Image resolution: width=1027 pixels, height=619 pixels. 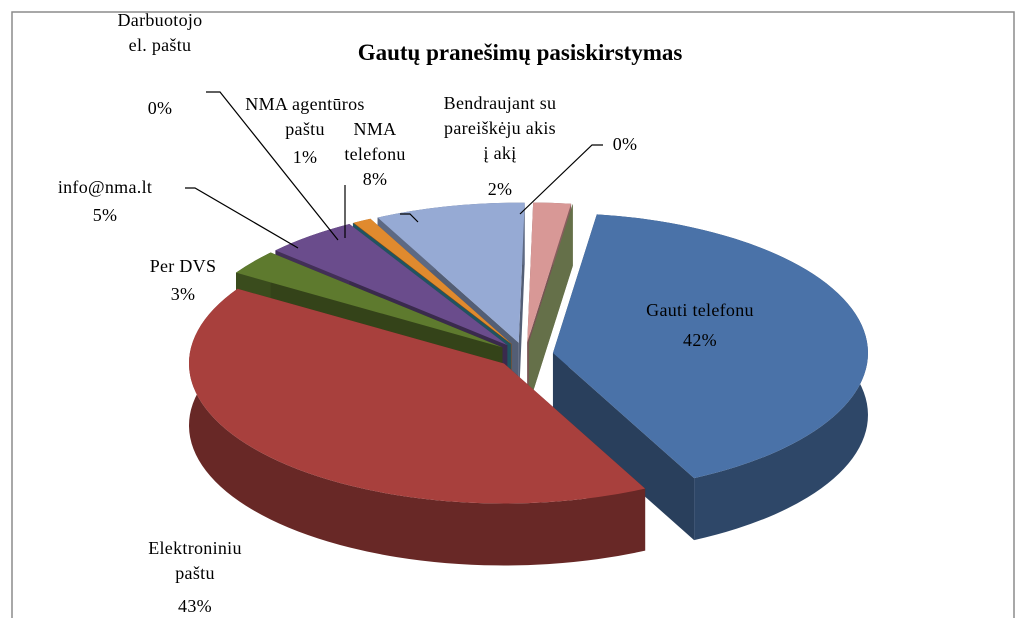 What do you see at coordinates (700, 340) in the screenshot?
I see `value-label: 42%` at bounding box center [700, 340].